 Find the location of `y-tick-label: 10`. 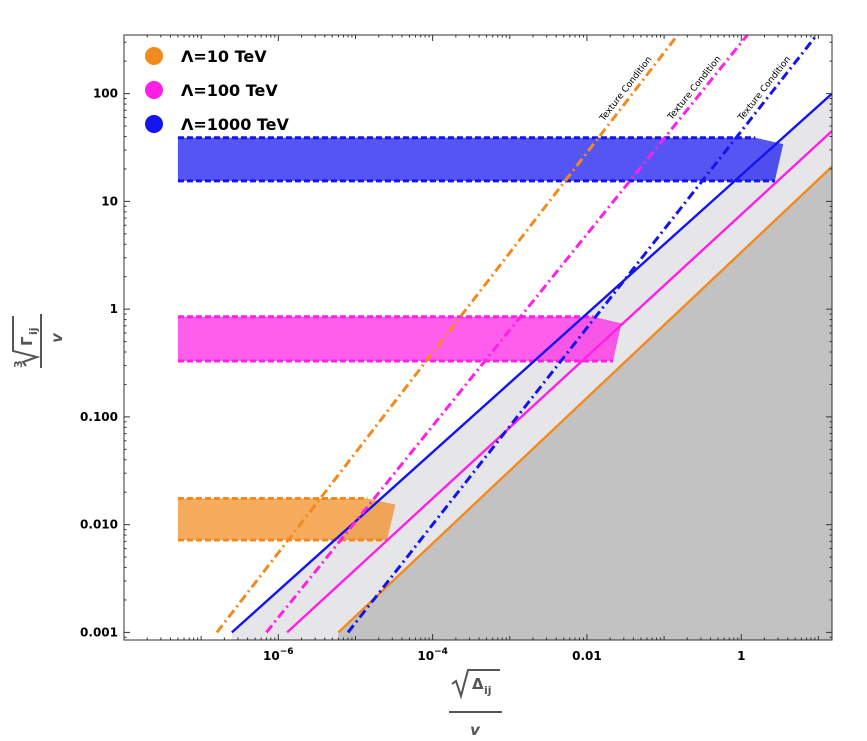

y-tick-label: 10 is located at coordinates (109, 201).